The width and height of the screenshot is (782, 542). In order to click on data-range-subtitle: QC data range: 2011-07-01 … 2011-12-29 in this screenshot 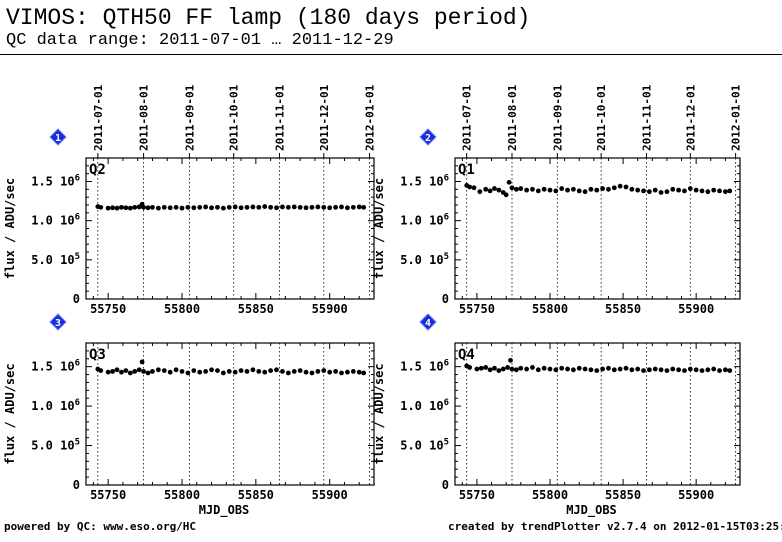, I will do `click(200, 40)`.